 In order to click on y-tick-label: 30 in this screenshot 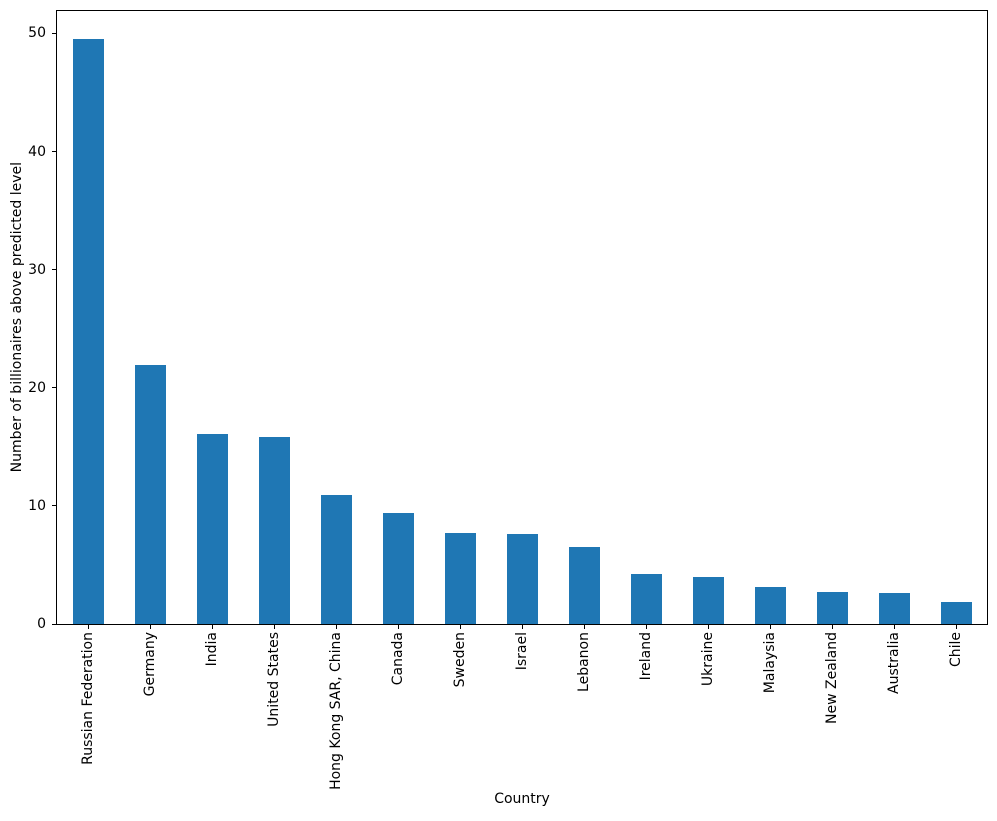, I will do `click(37, 269)`.